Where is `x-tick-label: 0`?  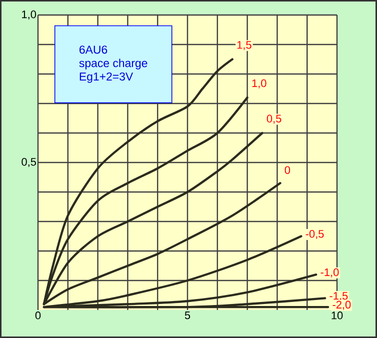
x-tick-label: 0 is located at coordinates (38, 316).